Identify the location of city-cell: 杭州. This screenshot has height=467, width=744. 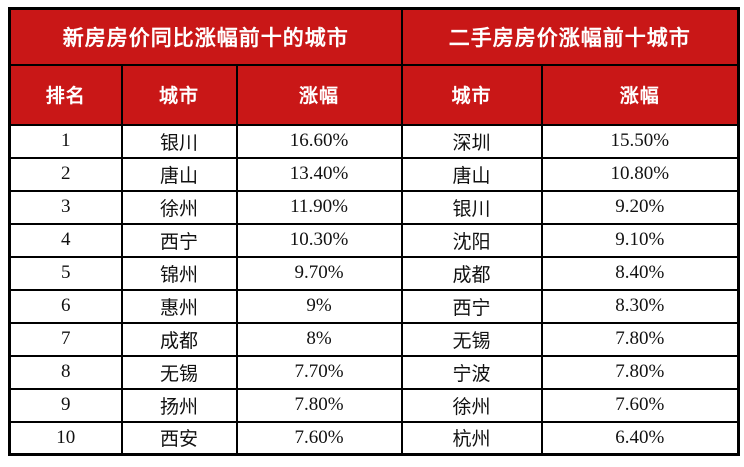
(471, 438).